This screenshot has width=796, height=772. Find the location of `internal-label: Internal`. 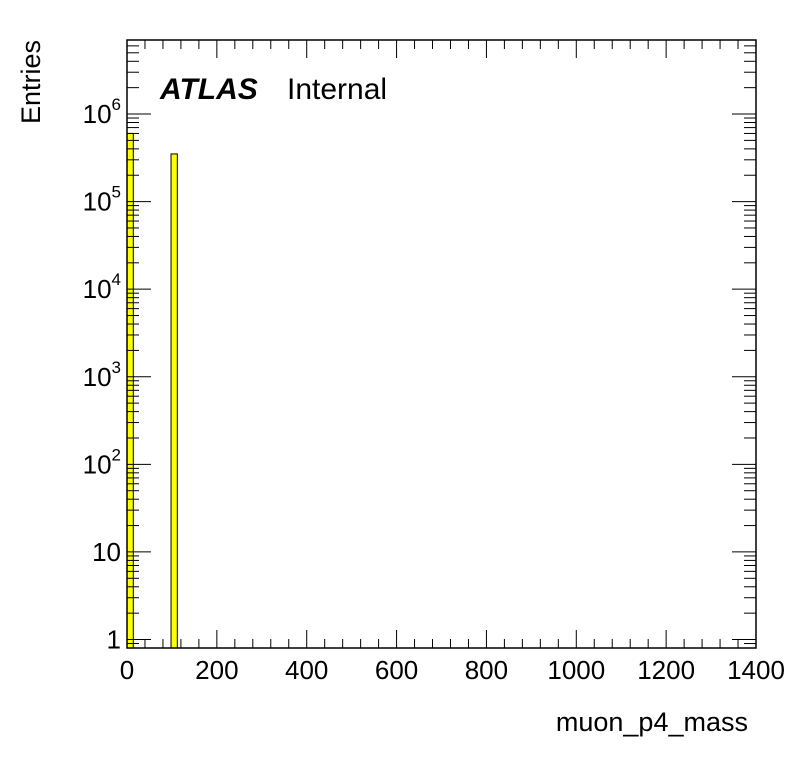

internal-label: Internal is located at coordinates (337, 89).